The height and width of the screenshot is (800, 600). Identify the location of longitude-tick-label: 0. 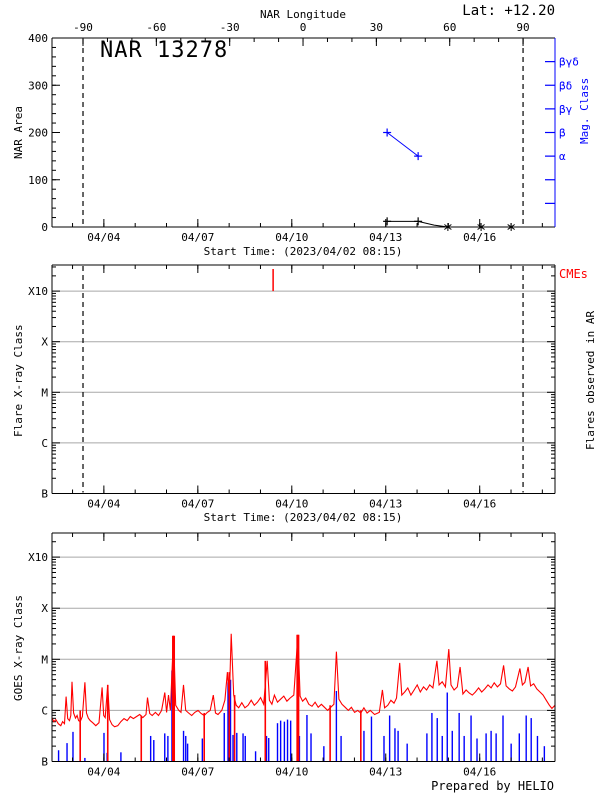
(303, 27).